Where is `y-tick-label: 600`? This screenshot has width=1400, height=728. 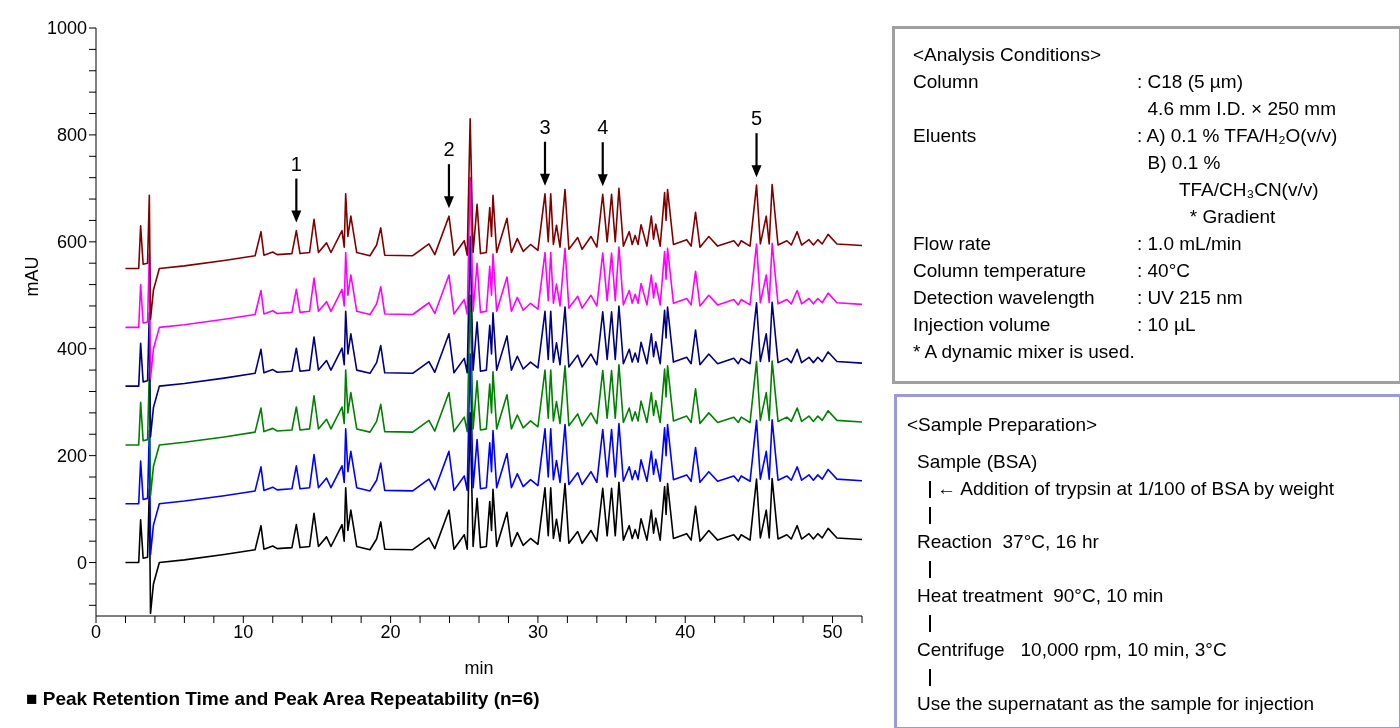
y-tick-label: 600 is located at coordinates (71, 242).